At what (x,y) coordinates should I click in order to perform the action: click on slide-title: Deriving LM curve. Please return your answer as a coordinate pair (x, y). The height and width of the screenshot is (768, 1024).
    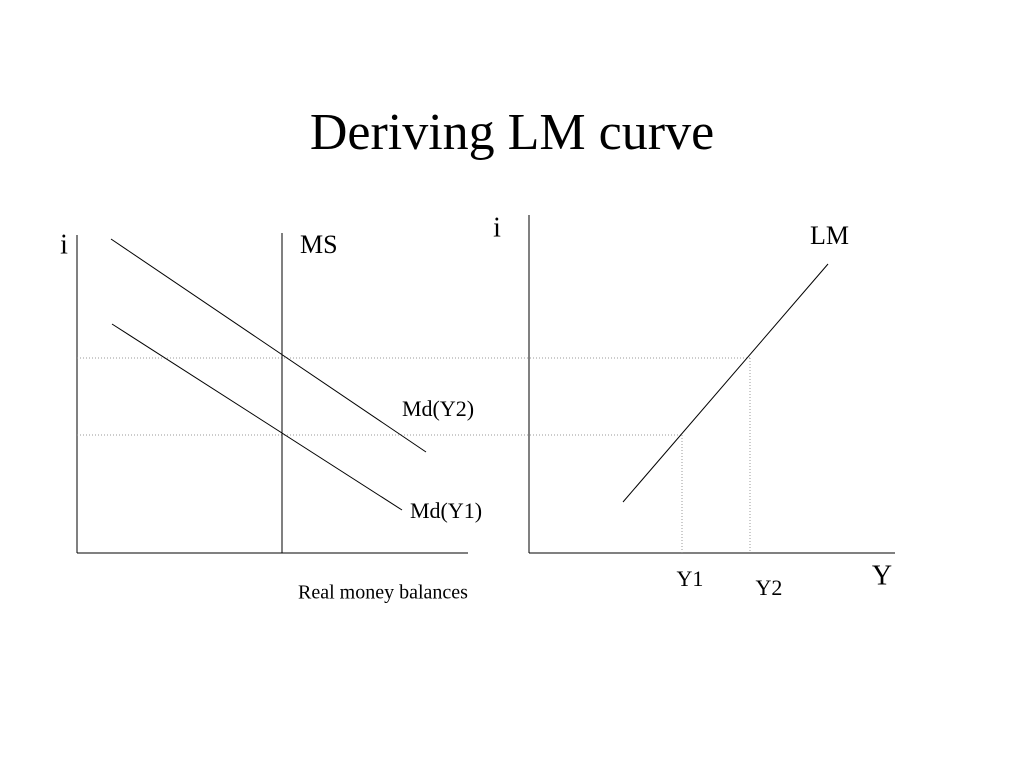
    Looking at the image, I should click on (512, 132).